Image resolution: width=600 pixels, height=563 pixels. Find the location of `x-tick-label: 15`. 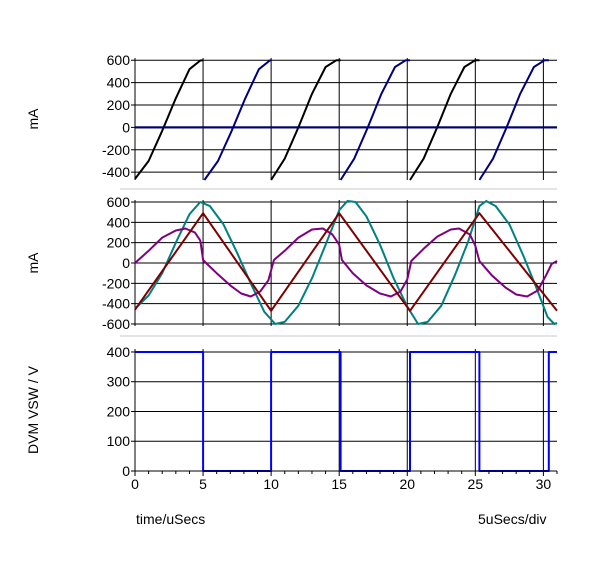

x-tick-label: 15 is located at coordinates (339, 484).